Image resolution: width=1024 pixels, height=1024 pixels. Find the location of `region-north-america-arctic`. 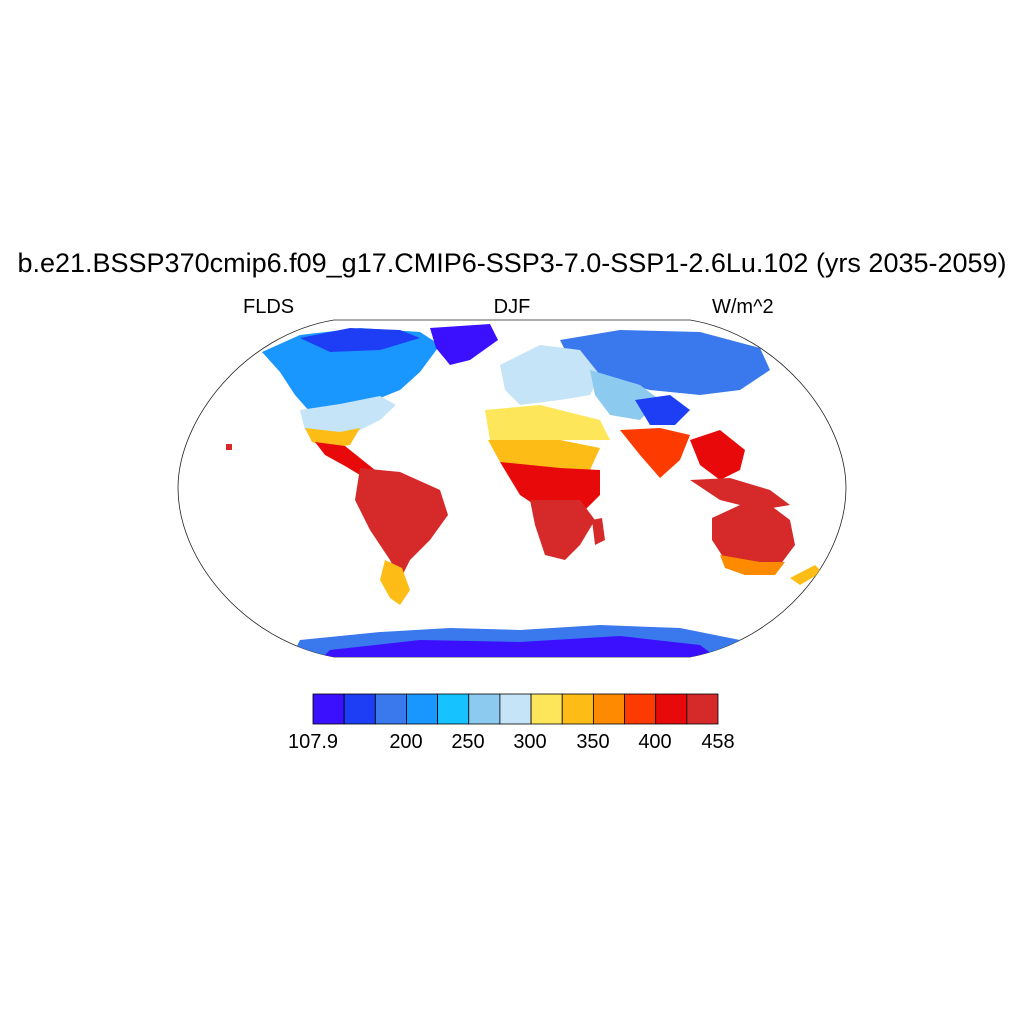

region-north-america-arctic is located at coordinates (360, 340).